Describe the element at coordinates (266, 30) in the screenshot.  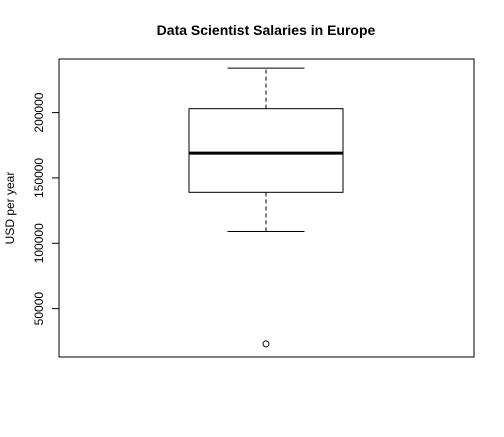
I see `chart-title: Data Scientist Salaries in Europe` at that location.